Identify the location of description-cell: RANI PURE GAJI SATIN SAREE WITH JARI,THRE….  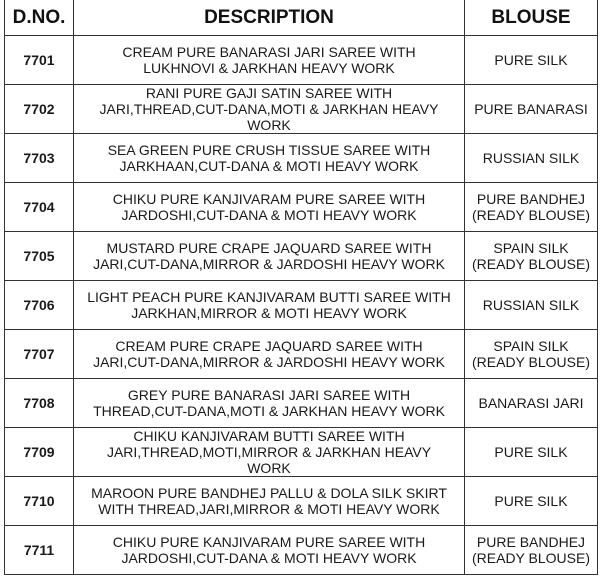
(269, 109).